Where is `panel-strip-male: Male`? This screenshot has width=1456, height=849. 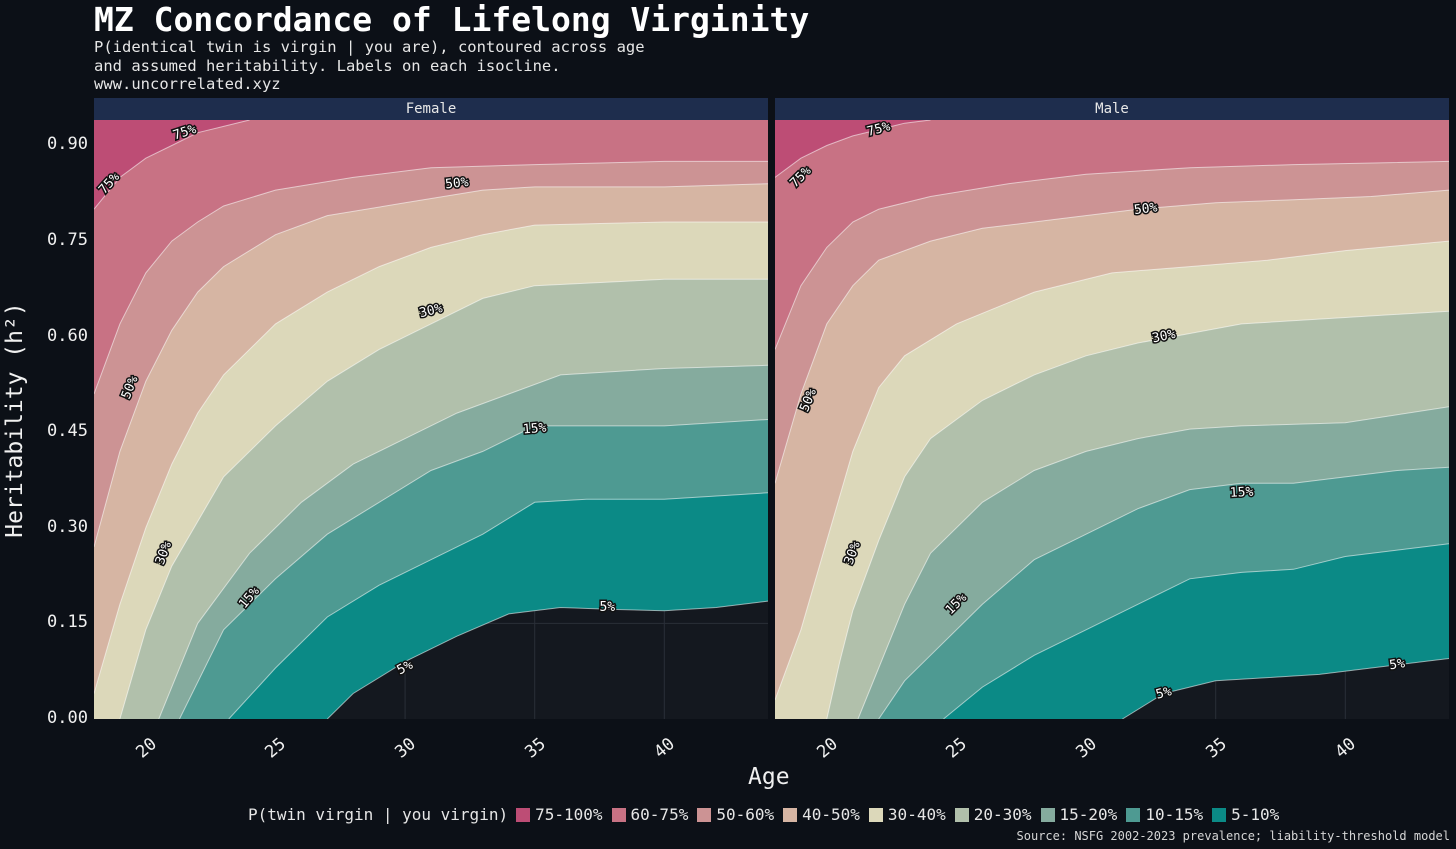
panel-strip-male: Male is located at coordinates (1112, 109).